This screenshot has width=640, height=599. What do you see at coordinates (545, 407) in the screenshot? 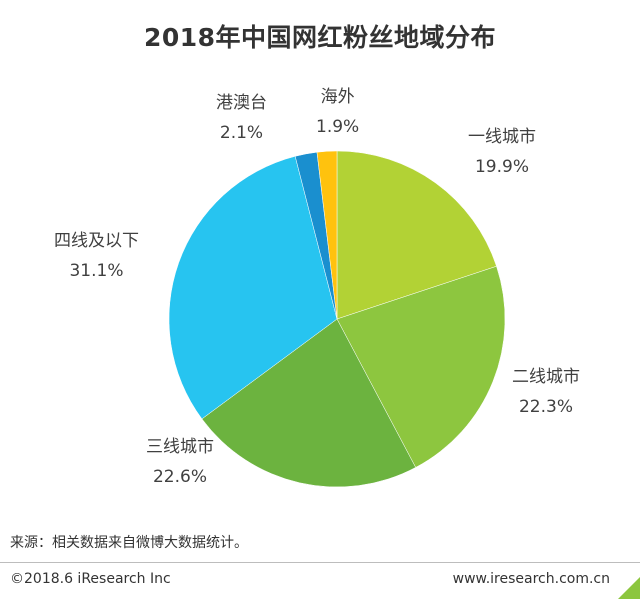
I see `label-tier2-value: 22.3%` at bounding box center [545, 407].